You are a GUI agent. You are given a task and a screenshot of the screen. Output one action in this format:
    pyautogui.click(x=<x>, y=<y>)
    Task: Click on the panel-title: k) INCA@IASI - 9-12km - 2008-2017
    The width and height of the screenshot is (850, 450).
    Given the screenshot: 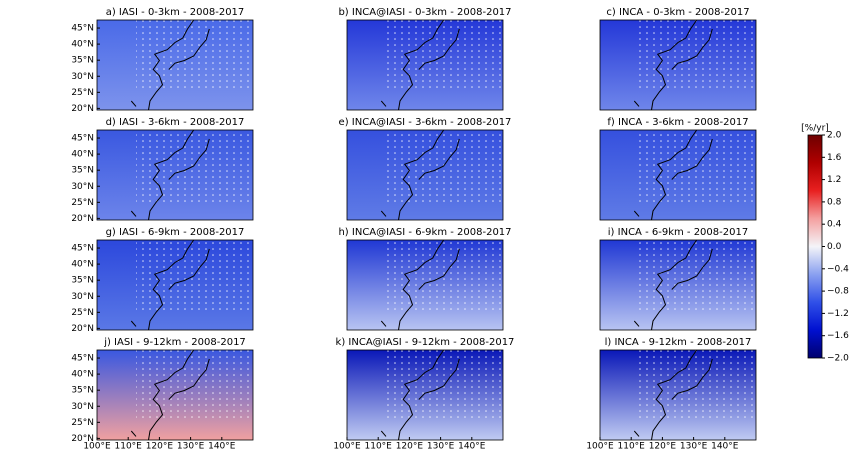 What is the action you would take?
    pyautogui.click(x=425, y=342)
    